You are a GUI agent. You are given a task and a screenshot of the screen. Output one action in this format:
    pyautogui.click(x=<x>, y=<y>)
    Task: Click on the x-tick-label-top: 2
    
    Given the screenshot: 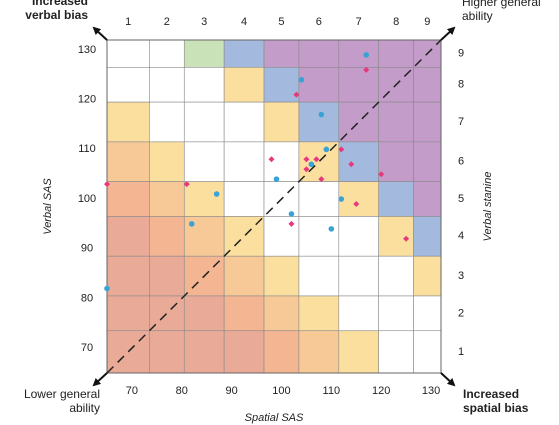 What is the action you would take?
    pyautogui.click(x=167, y=22)
    